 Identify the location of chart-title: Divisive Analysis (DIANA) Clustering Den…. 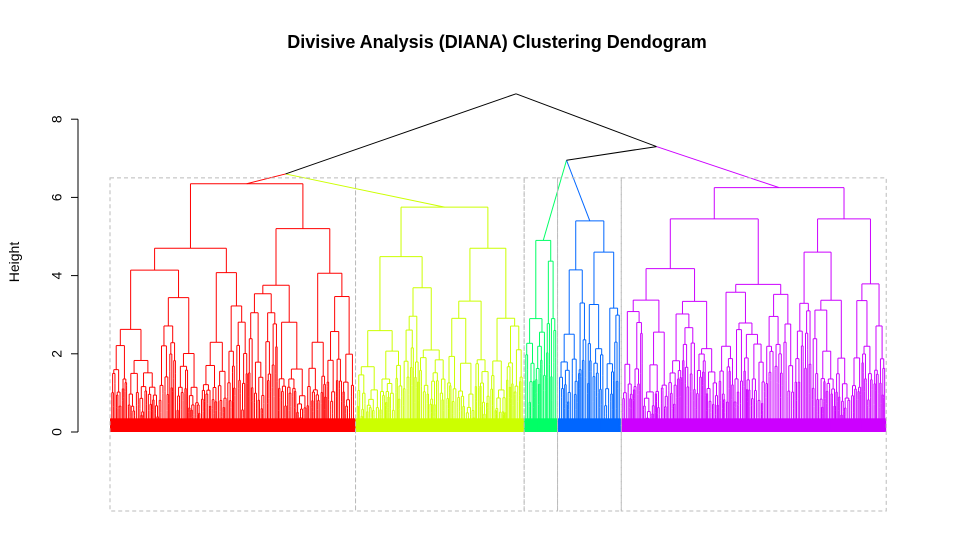
(496, 42).